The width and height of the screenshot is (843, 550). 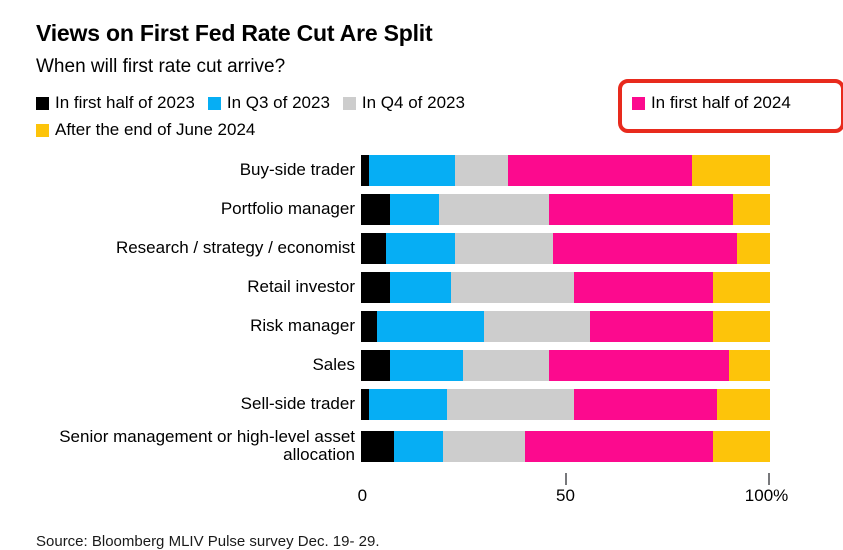 What do you see at coordinates (235, 248) in the screenshot?
I see `category-label: Research / strategy / economist` at bounding box center [235, 248].